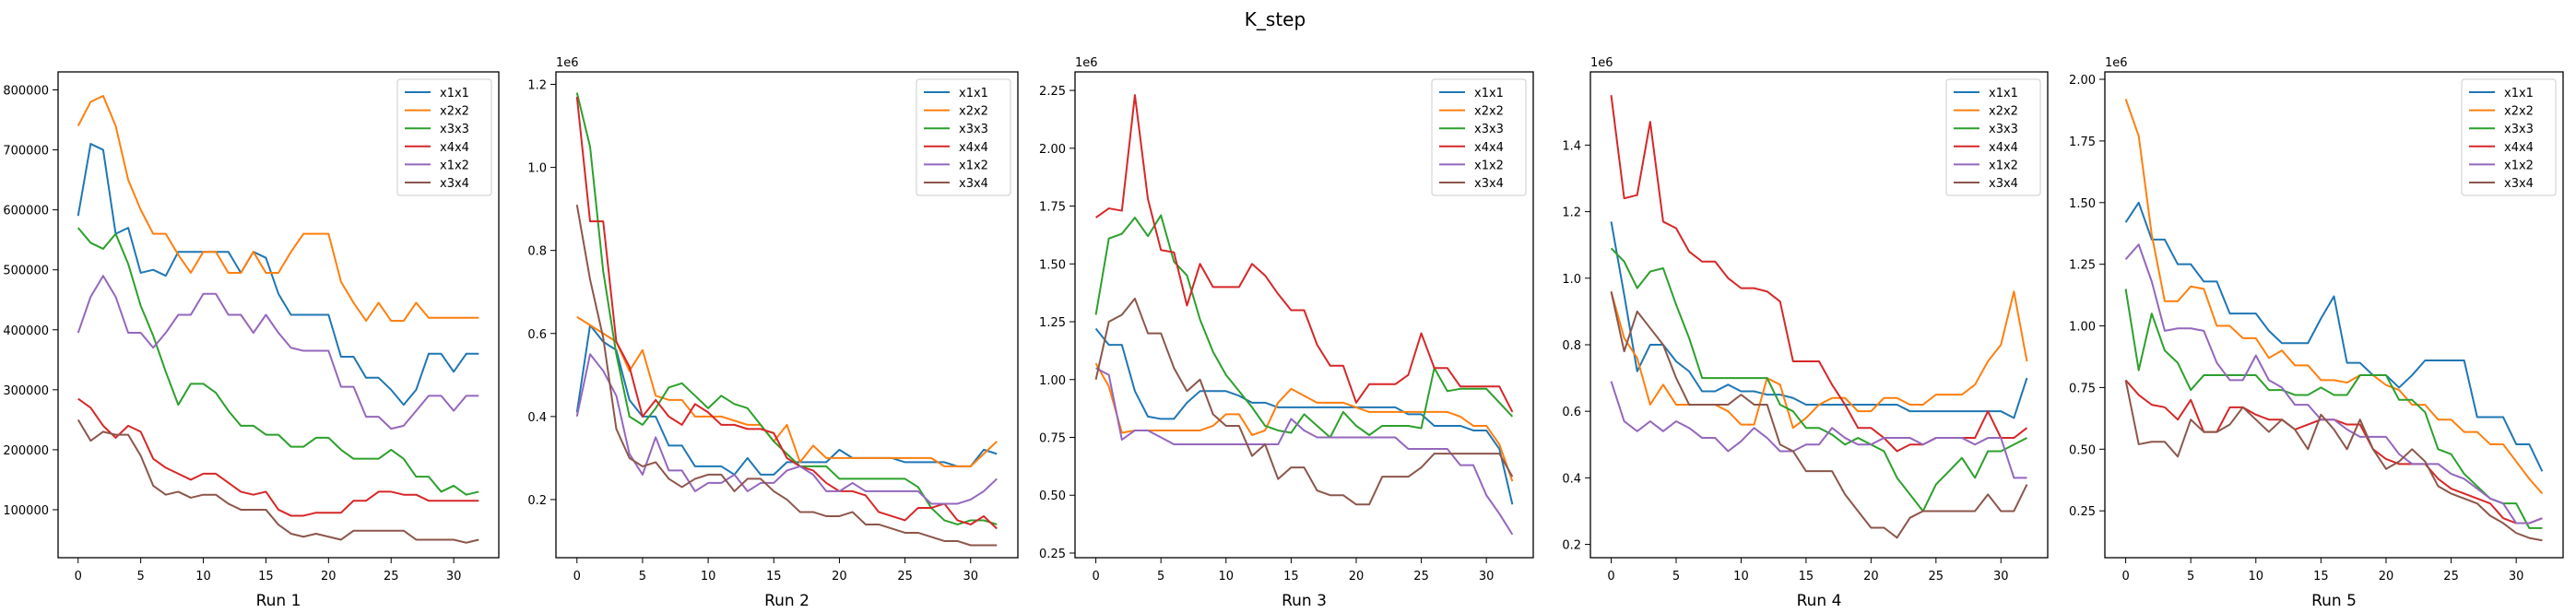 This screenshot has height=613, width=2576. Describe the element at coordinates (1275, 19) in the screenshot. I see `figure-title: K_step` at that location.